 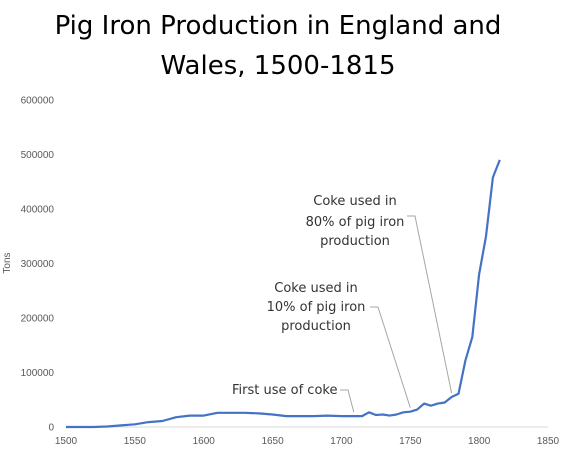 I want to click on y-tick-label: 600000, so click(x=38, y=101).